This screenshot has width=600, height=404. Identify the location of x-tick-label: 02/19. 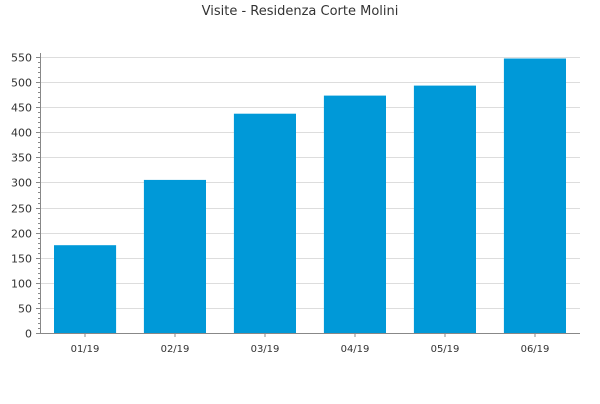
(175, 349).